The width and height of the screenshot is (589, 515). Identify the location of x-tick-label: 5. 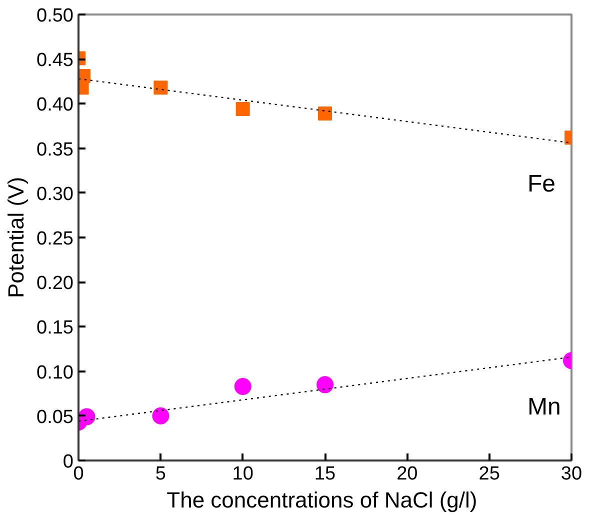
(160, 474).